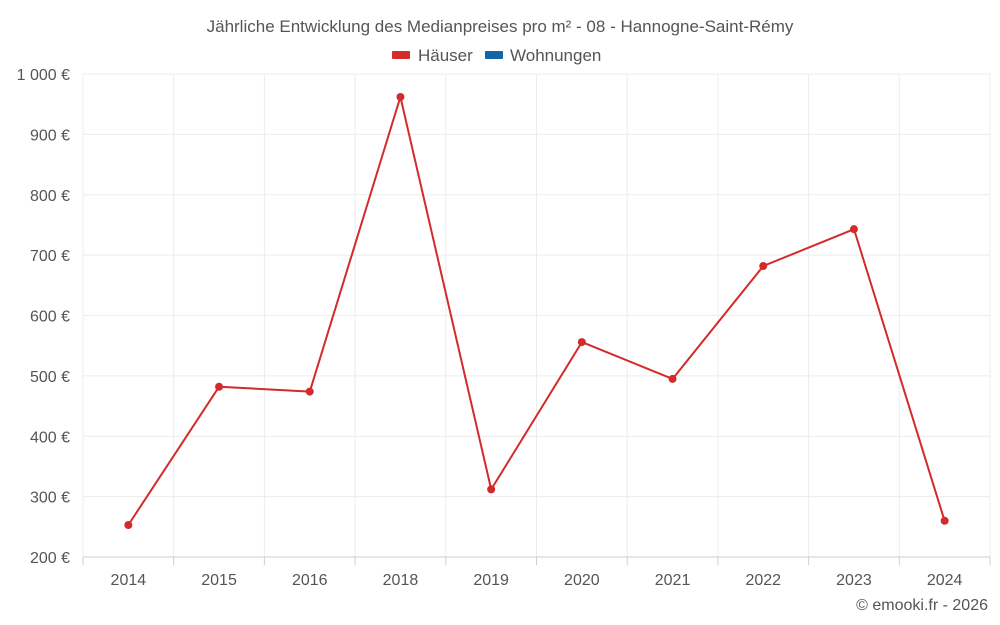  Describe the element at coordinates (673, 580) in the screenshot. I see `x-tick-label: 2021` at that location.